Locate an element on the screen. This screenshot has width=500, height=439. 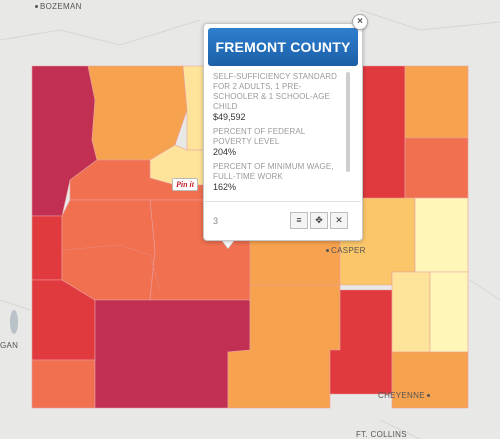
popup-scrollbar is located at coordinates (348, 122).